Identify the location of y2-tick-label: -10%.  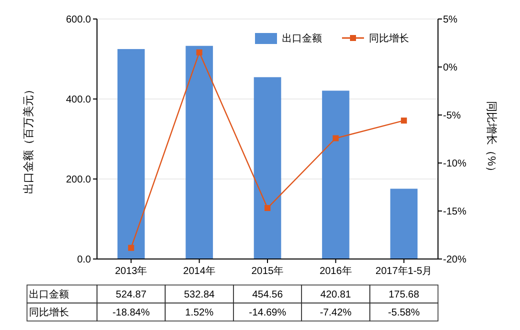
(454, 164).